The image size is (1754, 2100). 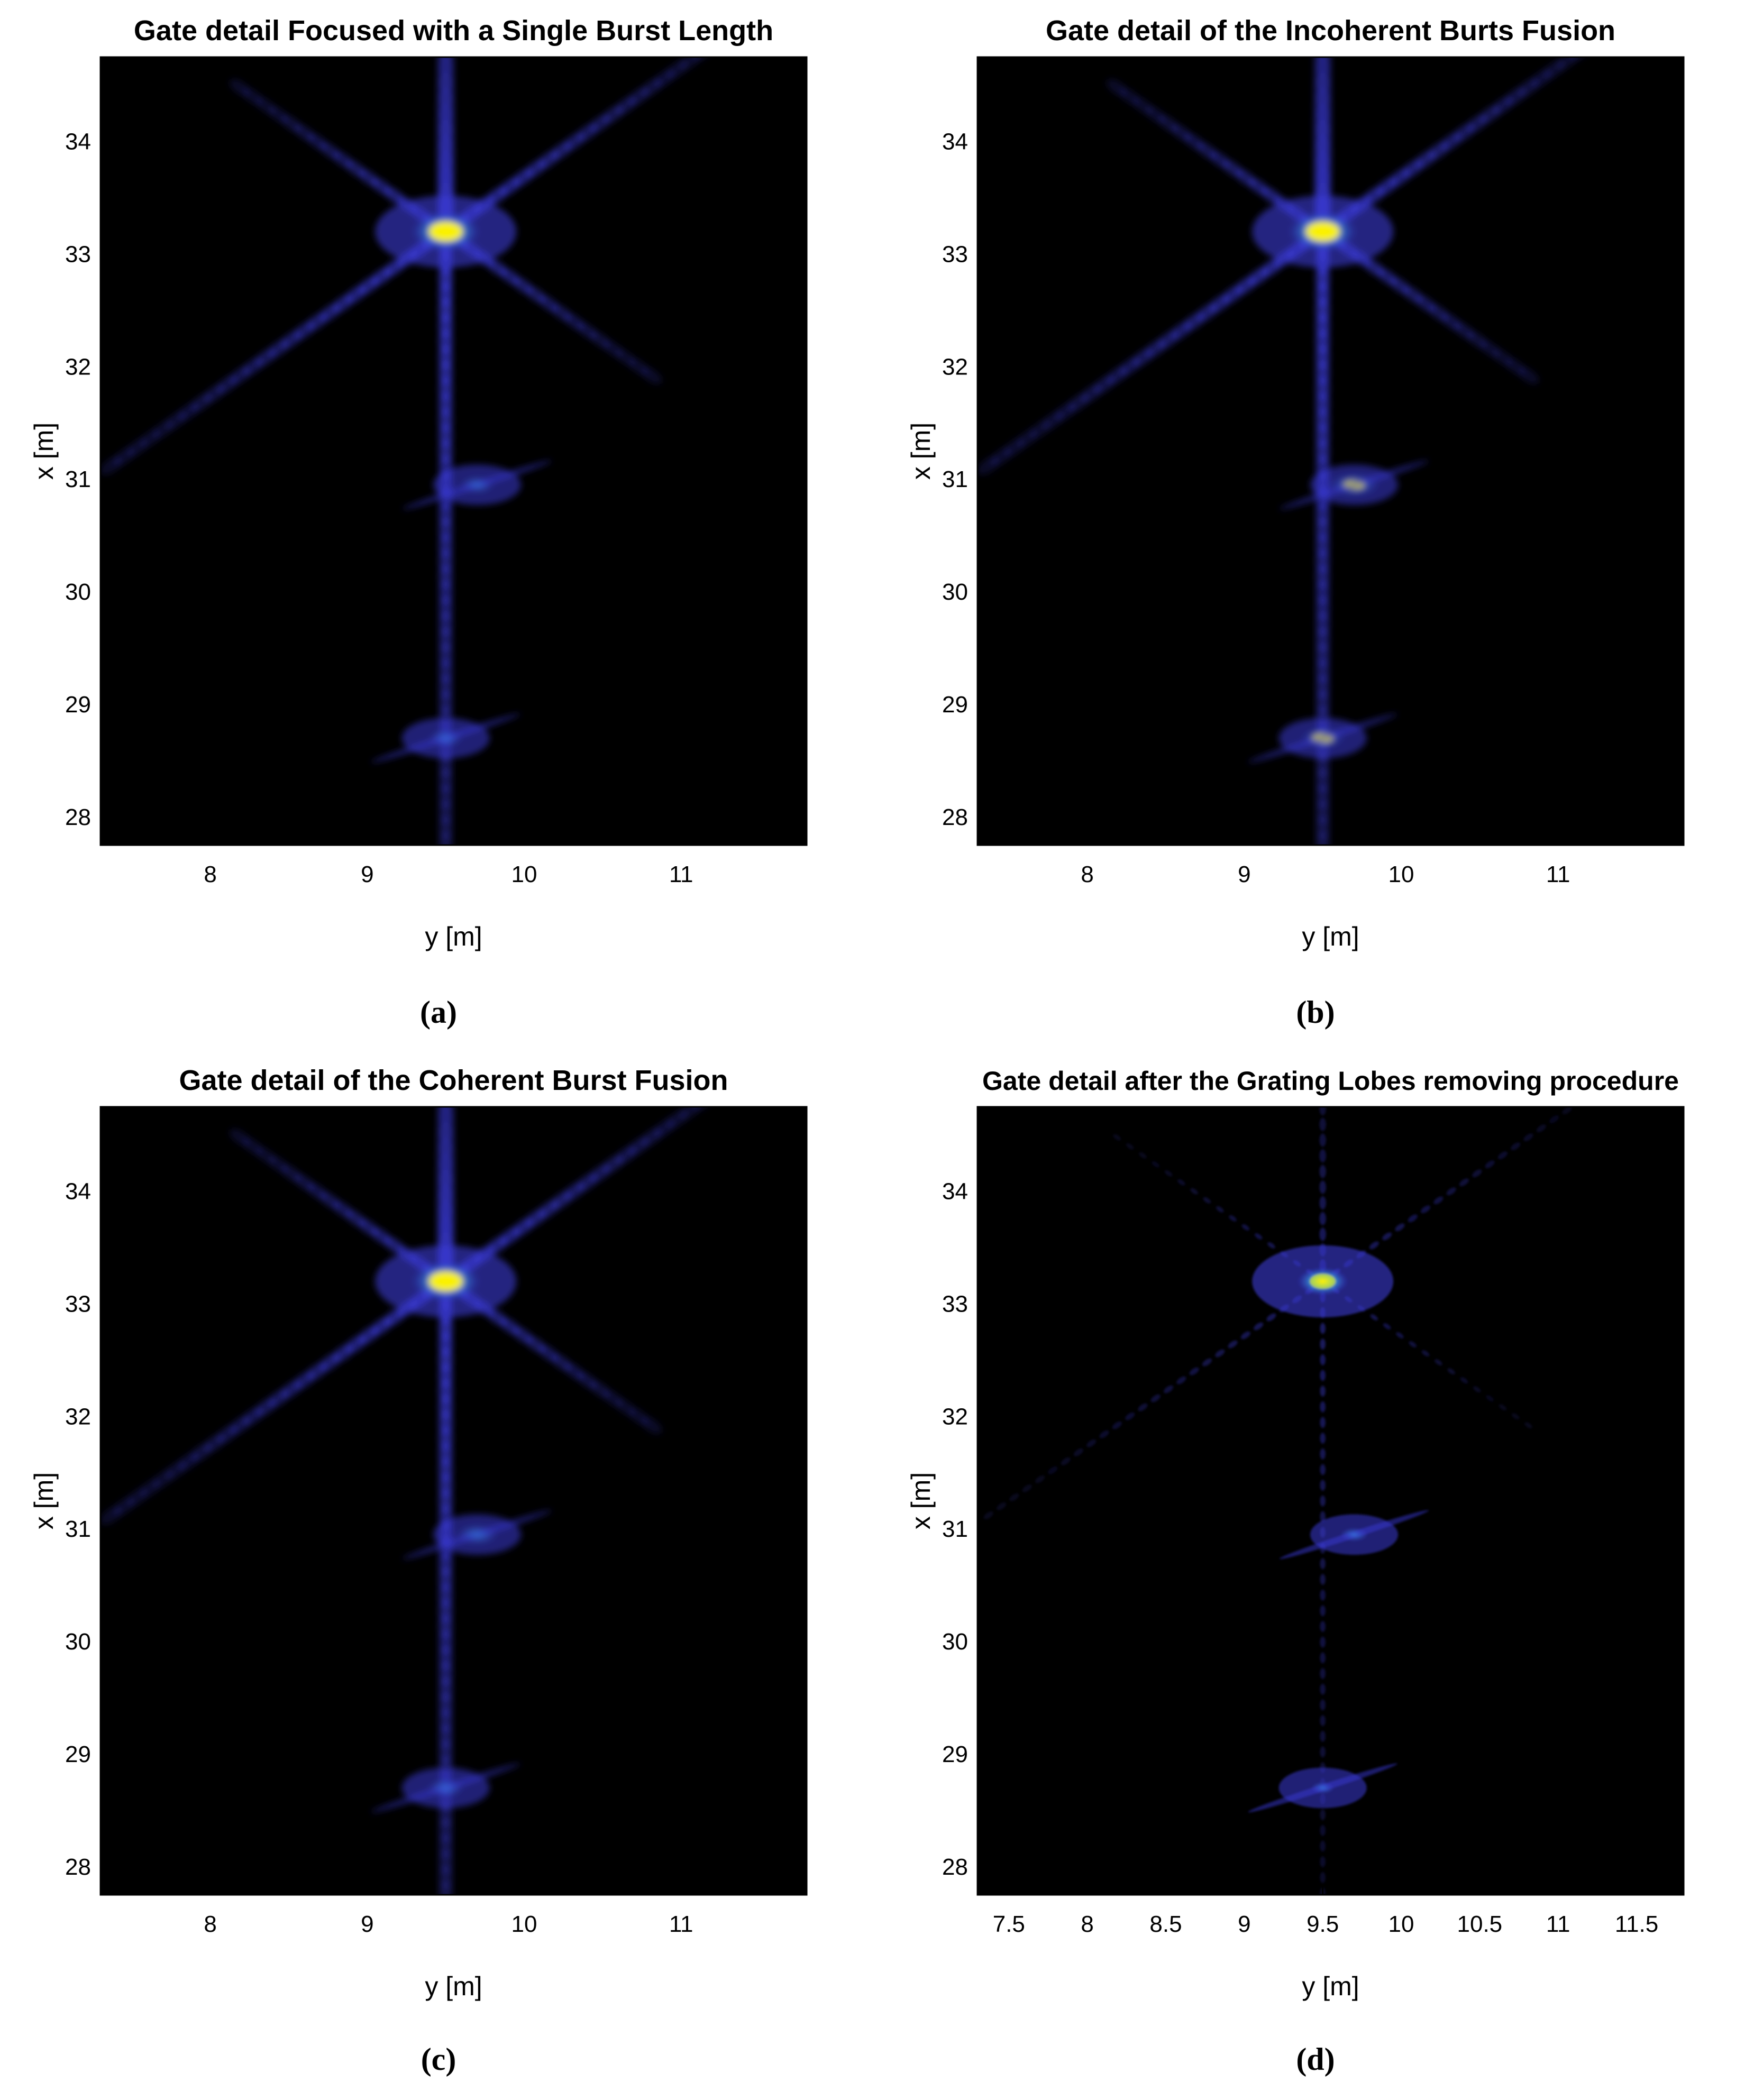 I want to click on y-tick-label: 29, so click(x=78, y=705).